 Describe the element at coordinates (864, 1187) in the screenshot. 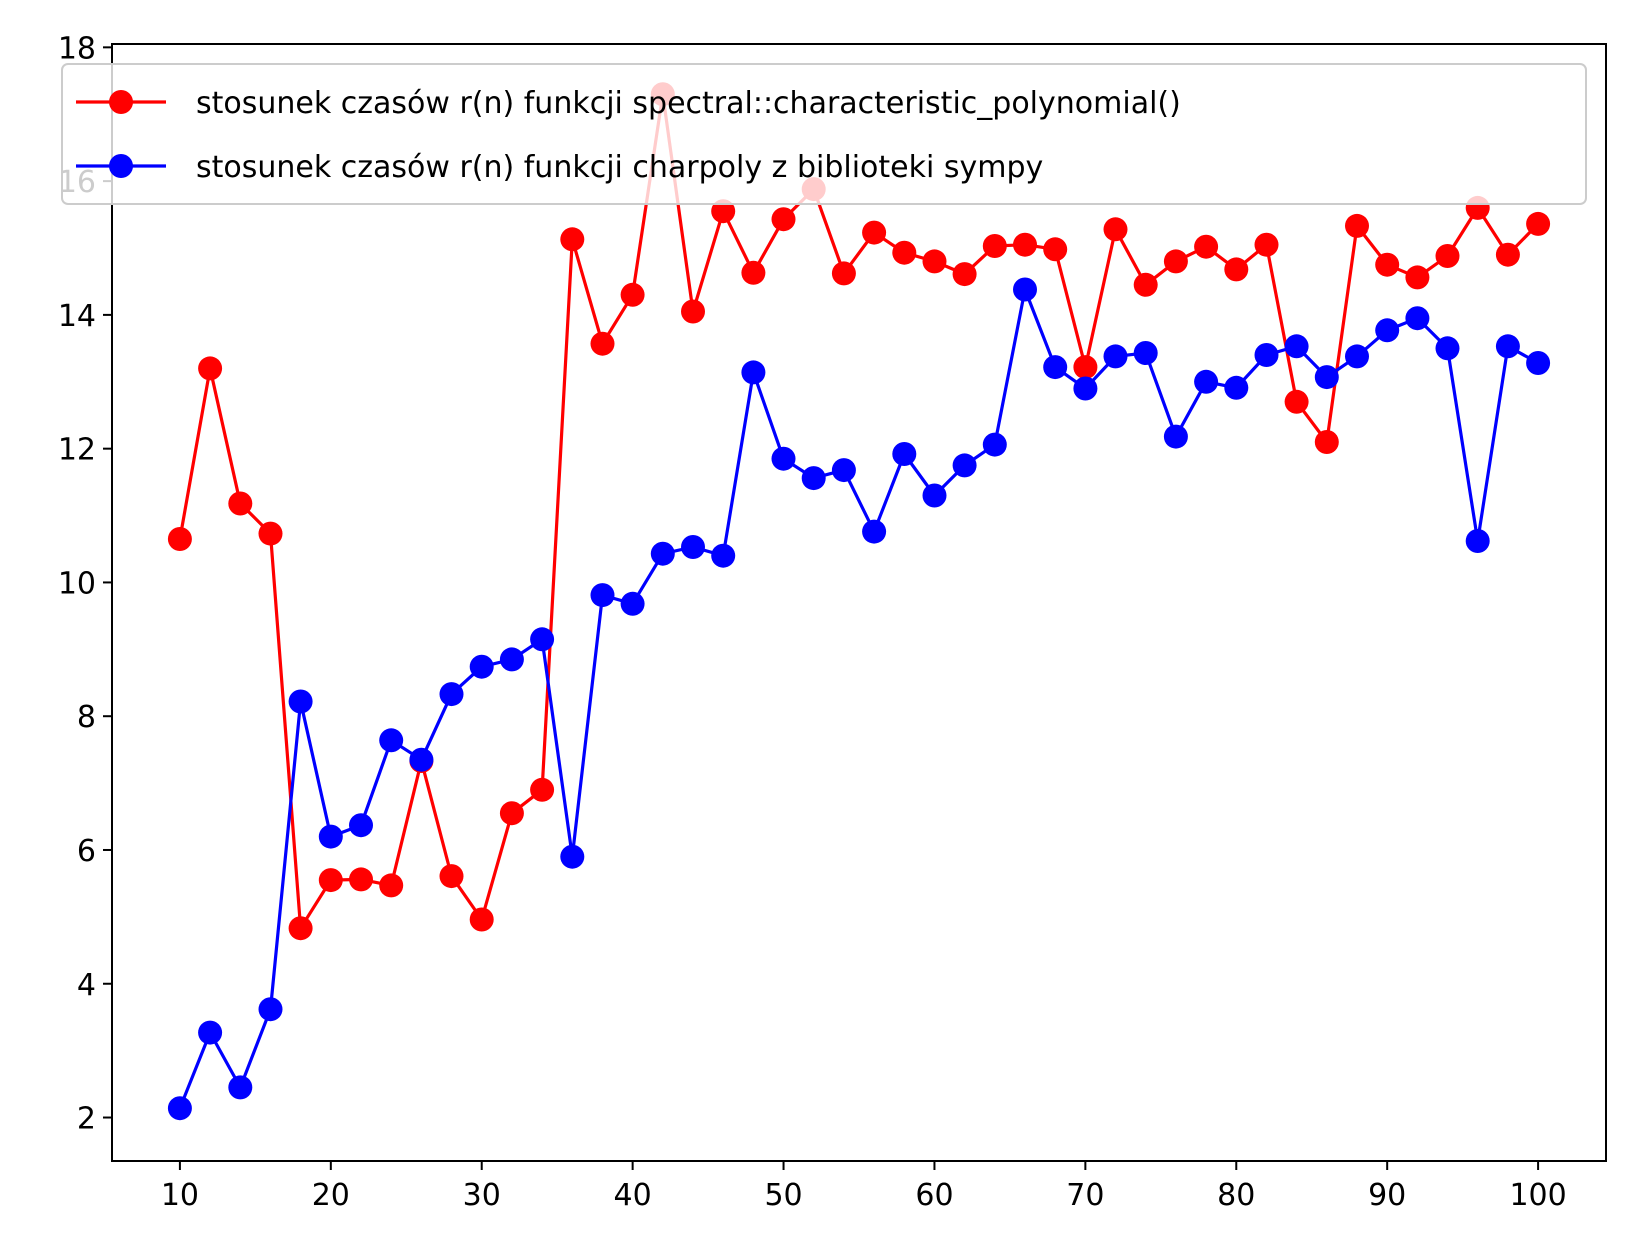

I see `x-axis: 10 20 30 40 50 60 70 80 90 100` at that location.